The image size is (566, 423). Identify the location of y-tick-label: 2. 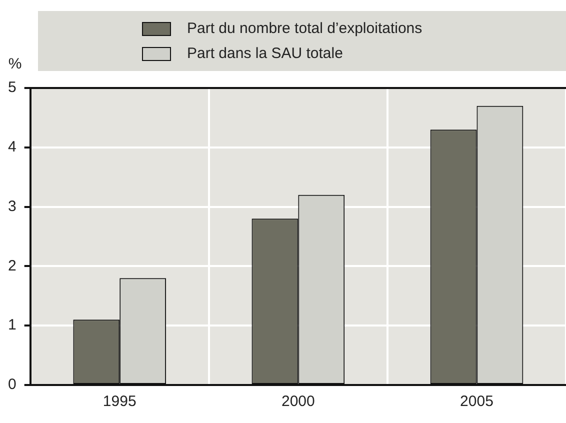
(12, 265).